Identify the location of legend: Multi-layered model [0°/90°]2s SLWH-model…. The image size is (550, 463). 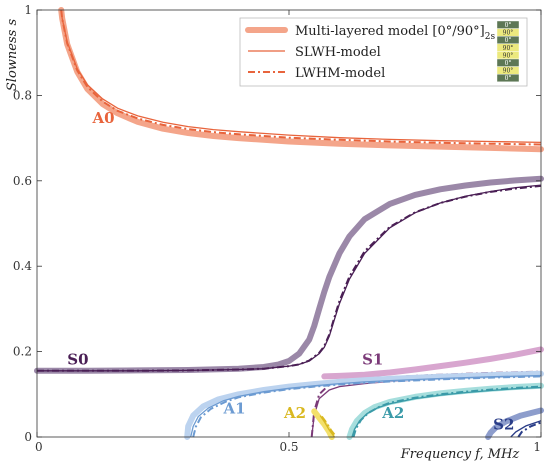
(383, 52).